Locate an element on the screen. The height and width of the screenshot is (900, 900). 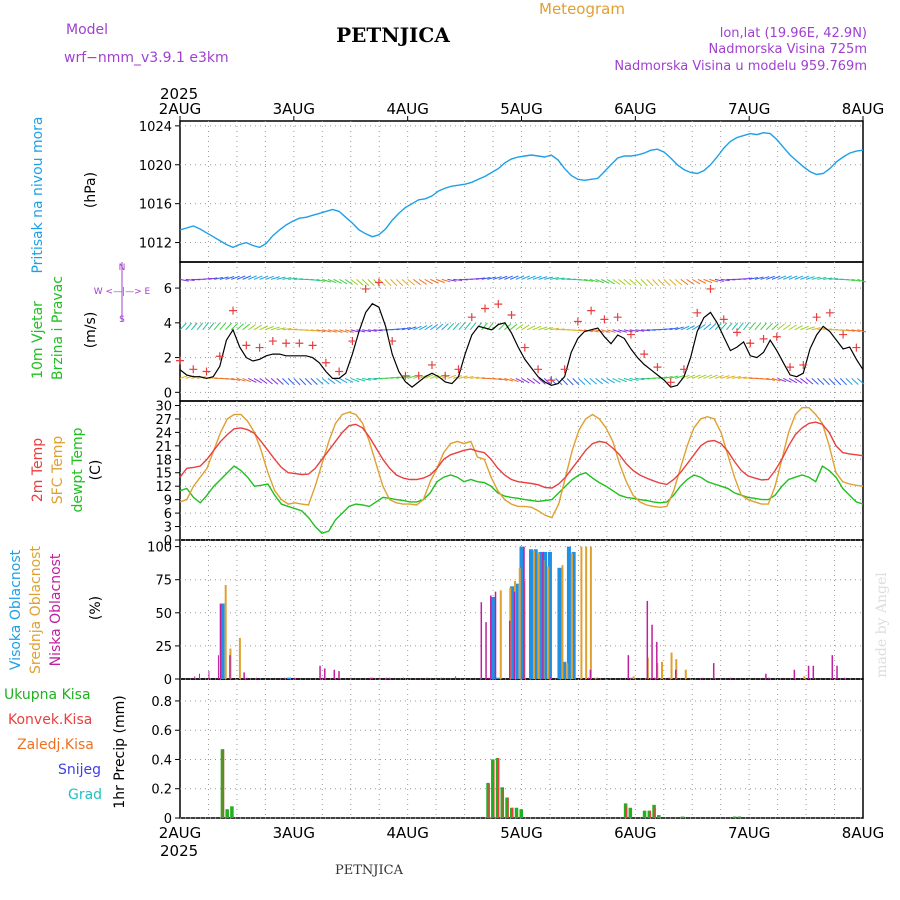
pressure-title: Pritisak na nivou mora is located at coordinates (38, 194).